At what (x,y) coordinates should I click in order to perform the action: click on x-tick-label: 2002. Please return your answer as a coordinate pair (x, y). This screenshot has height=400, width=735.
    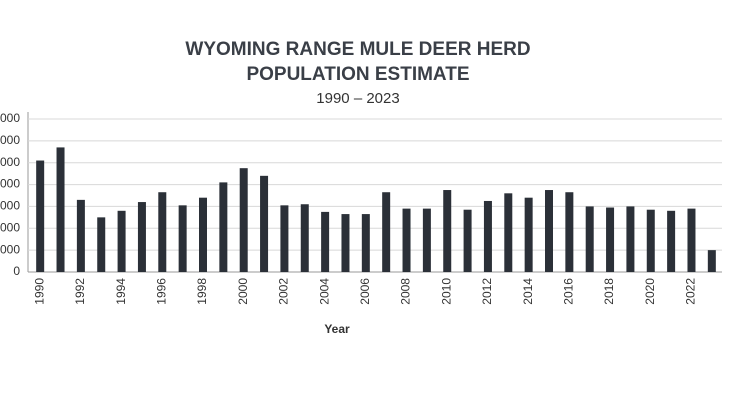
    Looking at the image, I should click on (284, 291).